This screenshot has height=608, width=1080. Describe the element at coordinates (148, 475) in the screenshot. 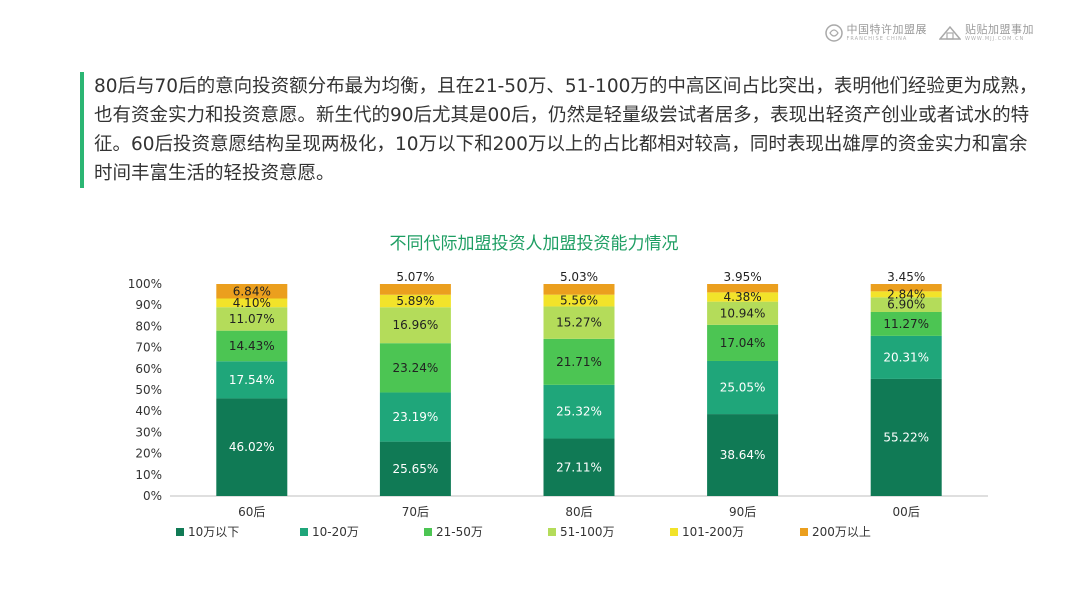

I see `y-tick-label: 10%` at that location.